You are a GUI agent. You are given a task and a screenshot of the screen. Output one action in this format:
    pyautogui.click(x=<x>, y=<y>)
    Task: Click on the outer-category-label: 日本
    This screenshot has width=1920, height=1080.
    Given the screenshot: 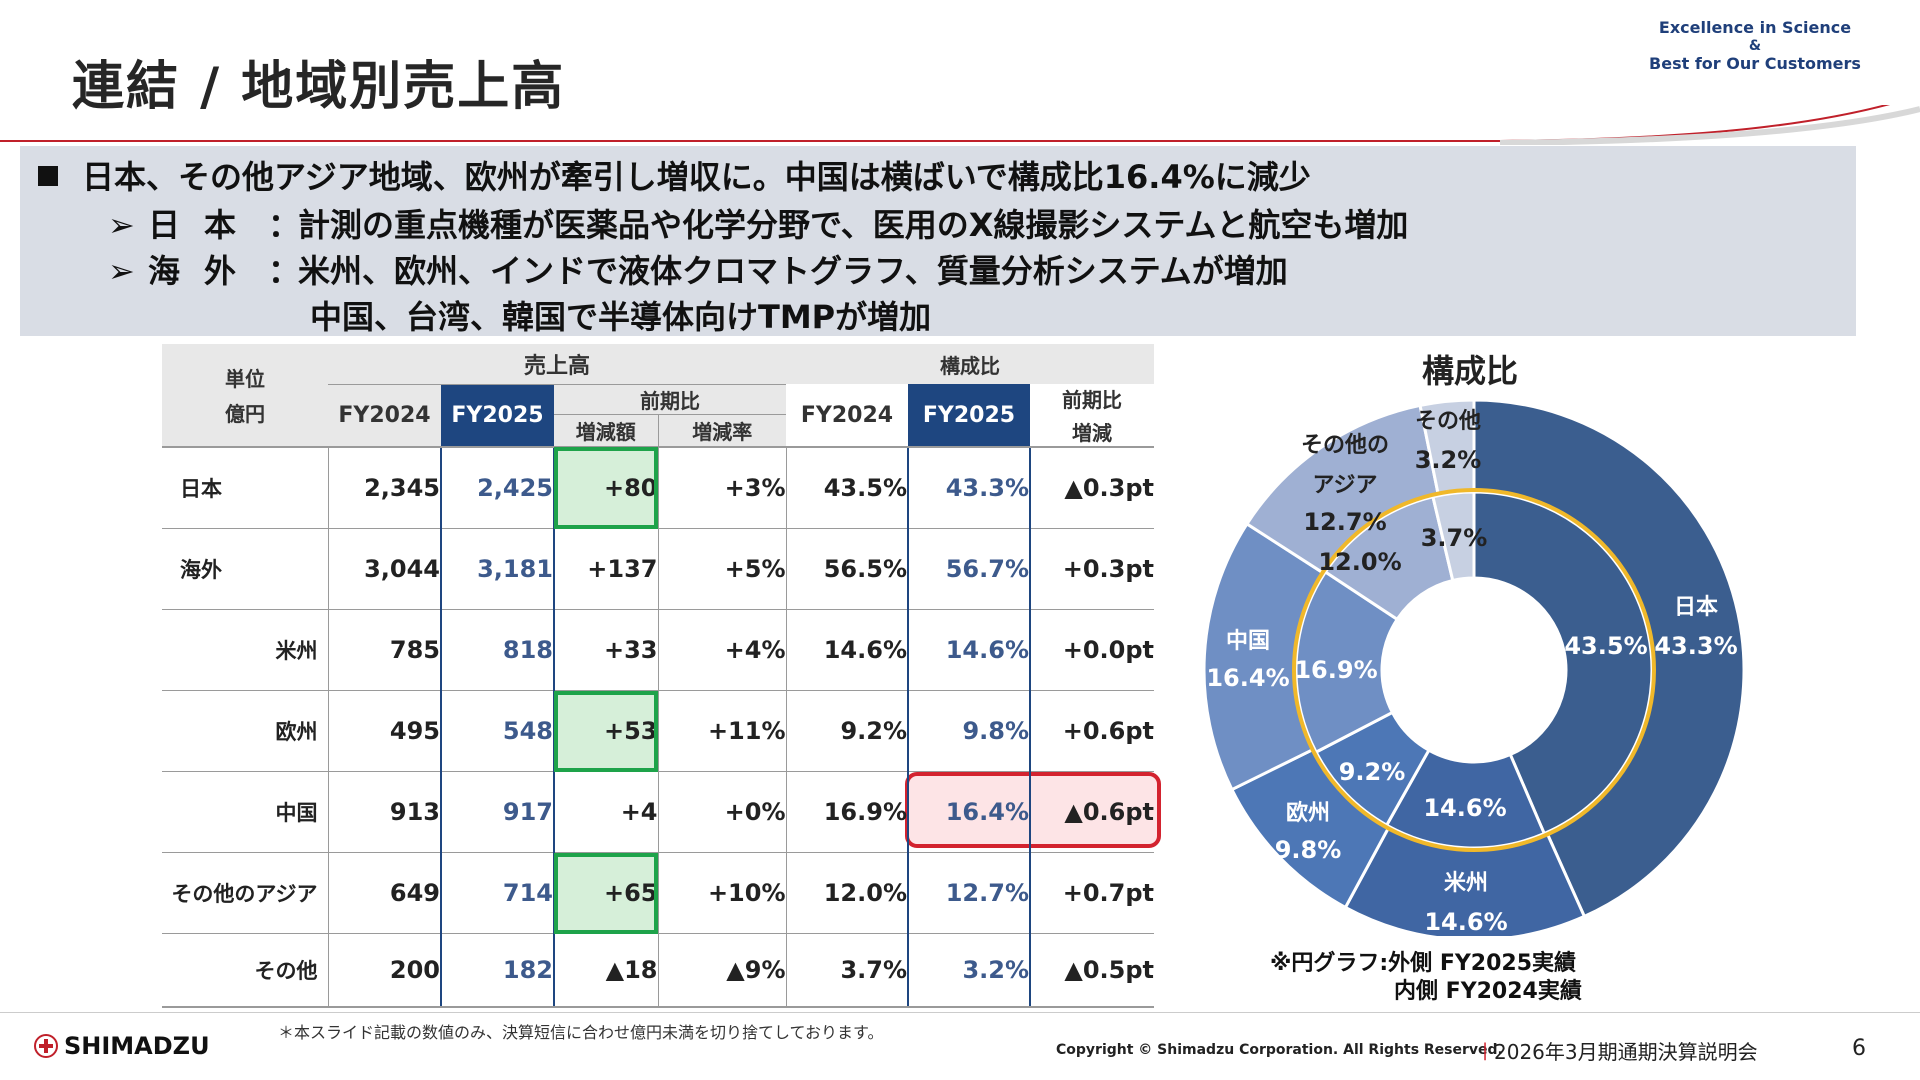 What is the action you would take?
    pyautogui.click(x=1696, y=607)
    